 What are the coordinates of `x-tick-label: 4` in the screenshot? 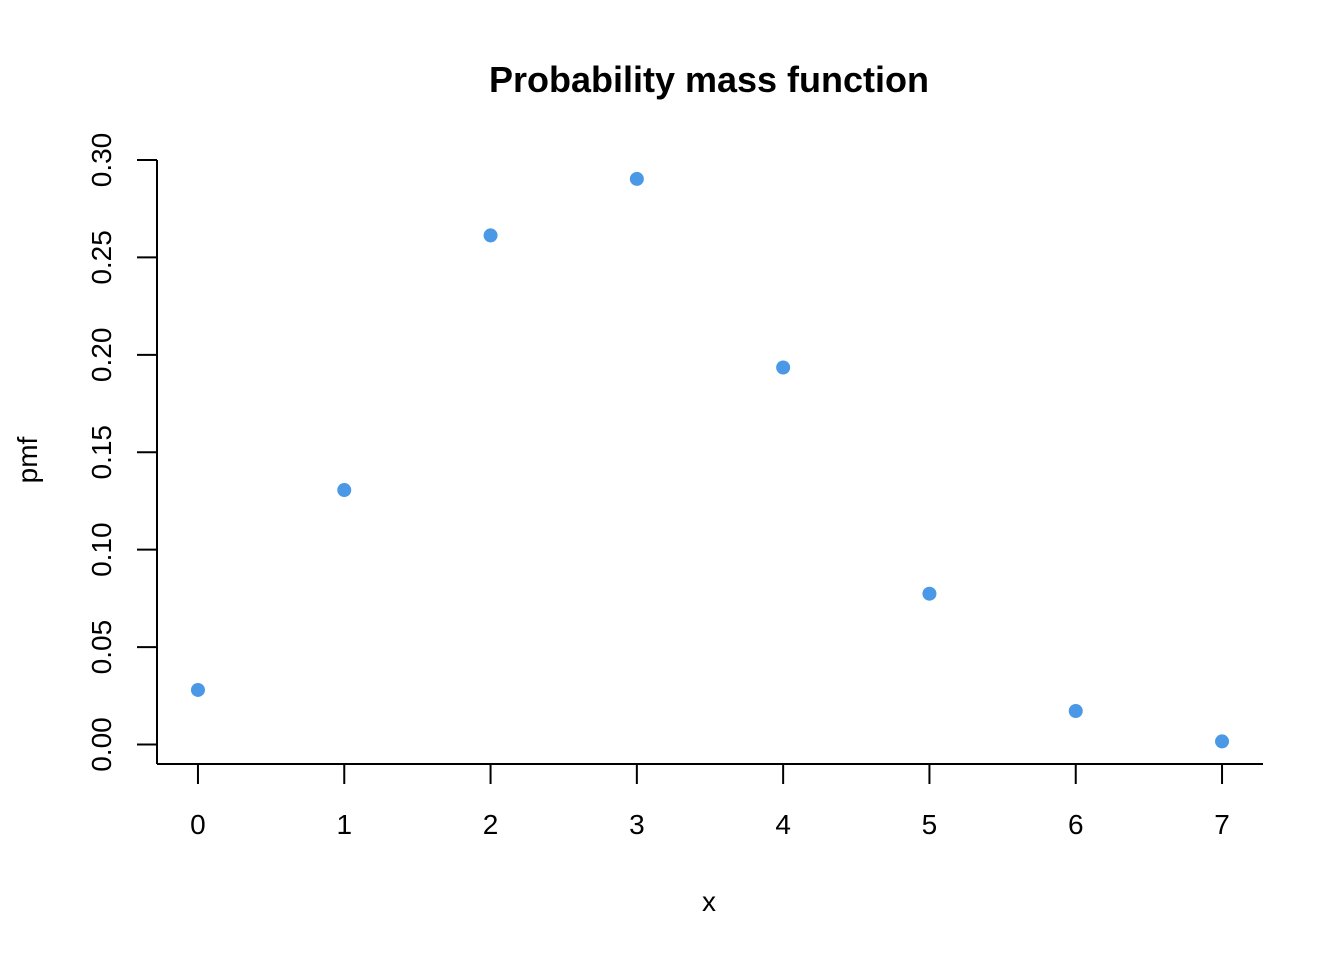 It's located at (783, 824).